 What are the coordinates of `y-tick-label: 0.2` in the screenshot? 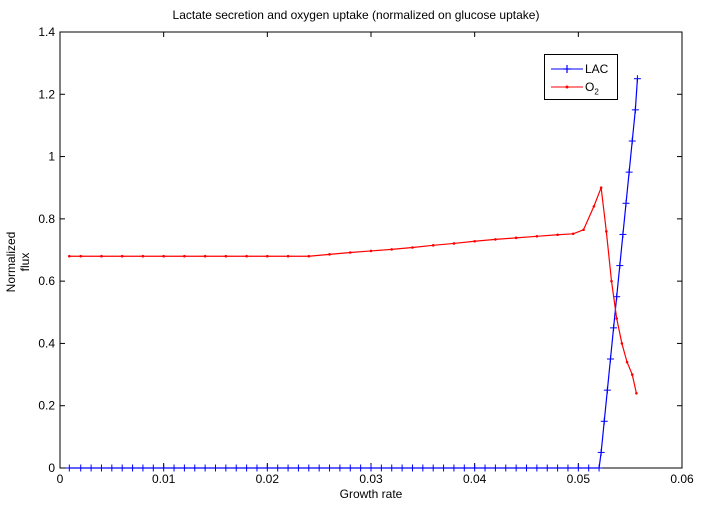 It's located at (46, 406).